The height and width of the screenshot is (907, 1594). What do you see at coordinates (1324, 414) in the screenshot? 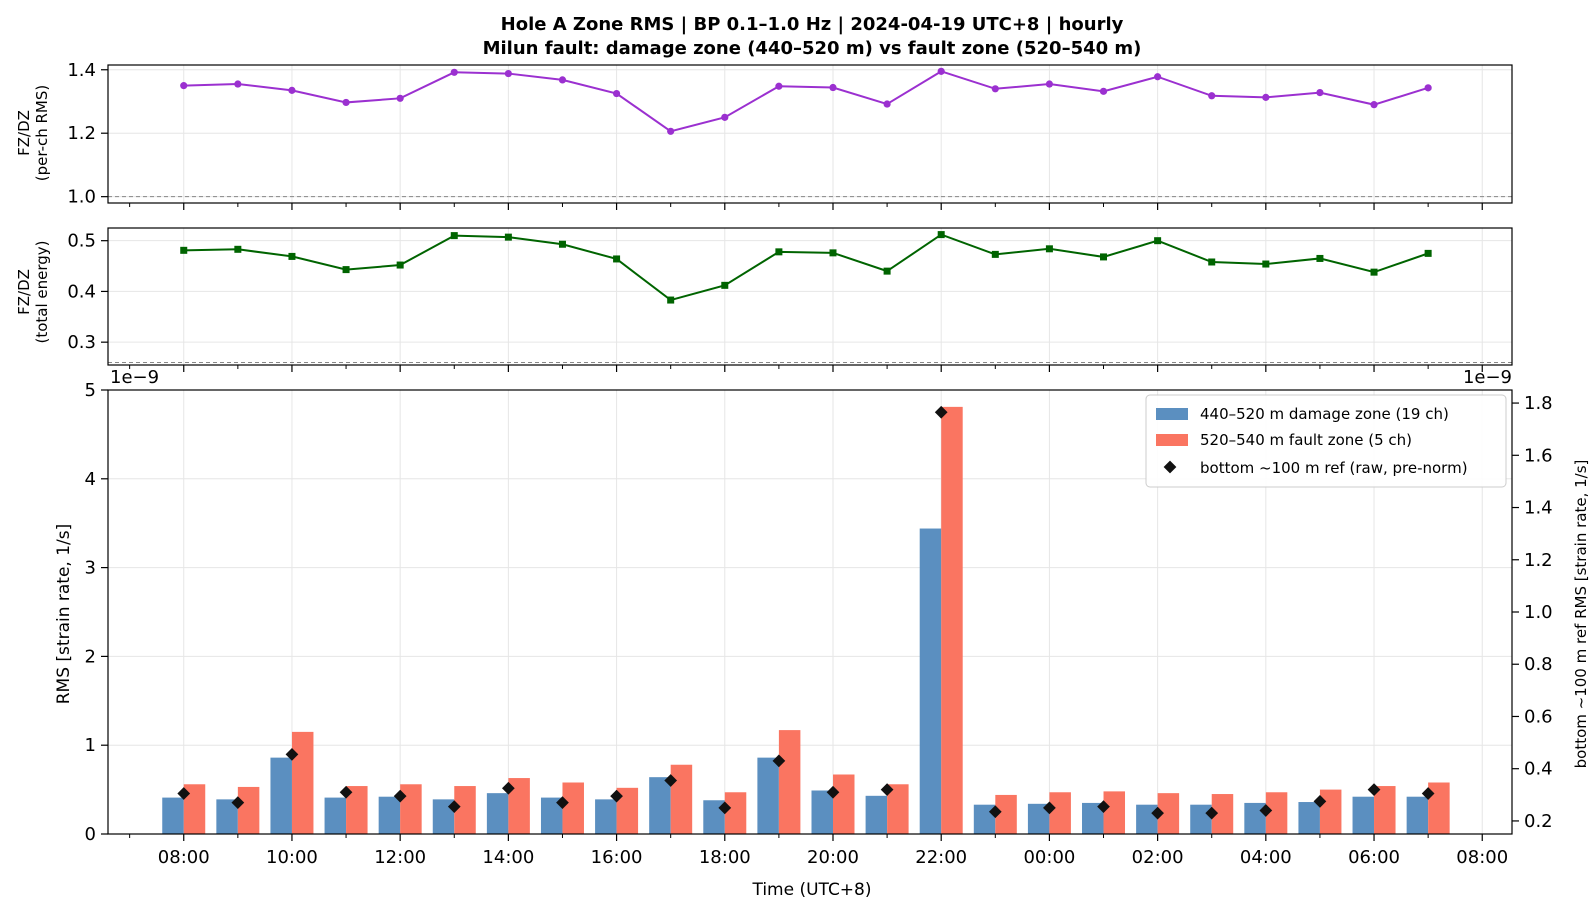
I see `legend-label-damage-zone: 440–520 m damage zone (19 ch)` at bounding box center [1324, 414].